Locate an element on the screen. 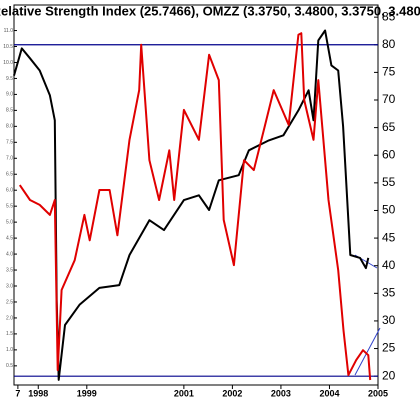 Image resolution: width=420 pixels, height=400 pixels. y2-tick-label: 40 is located at coordinates (389, 265).